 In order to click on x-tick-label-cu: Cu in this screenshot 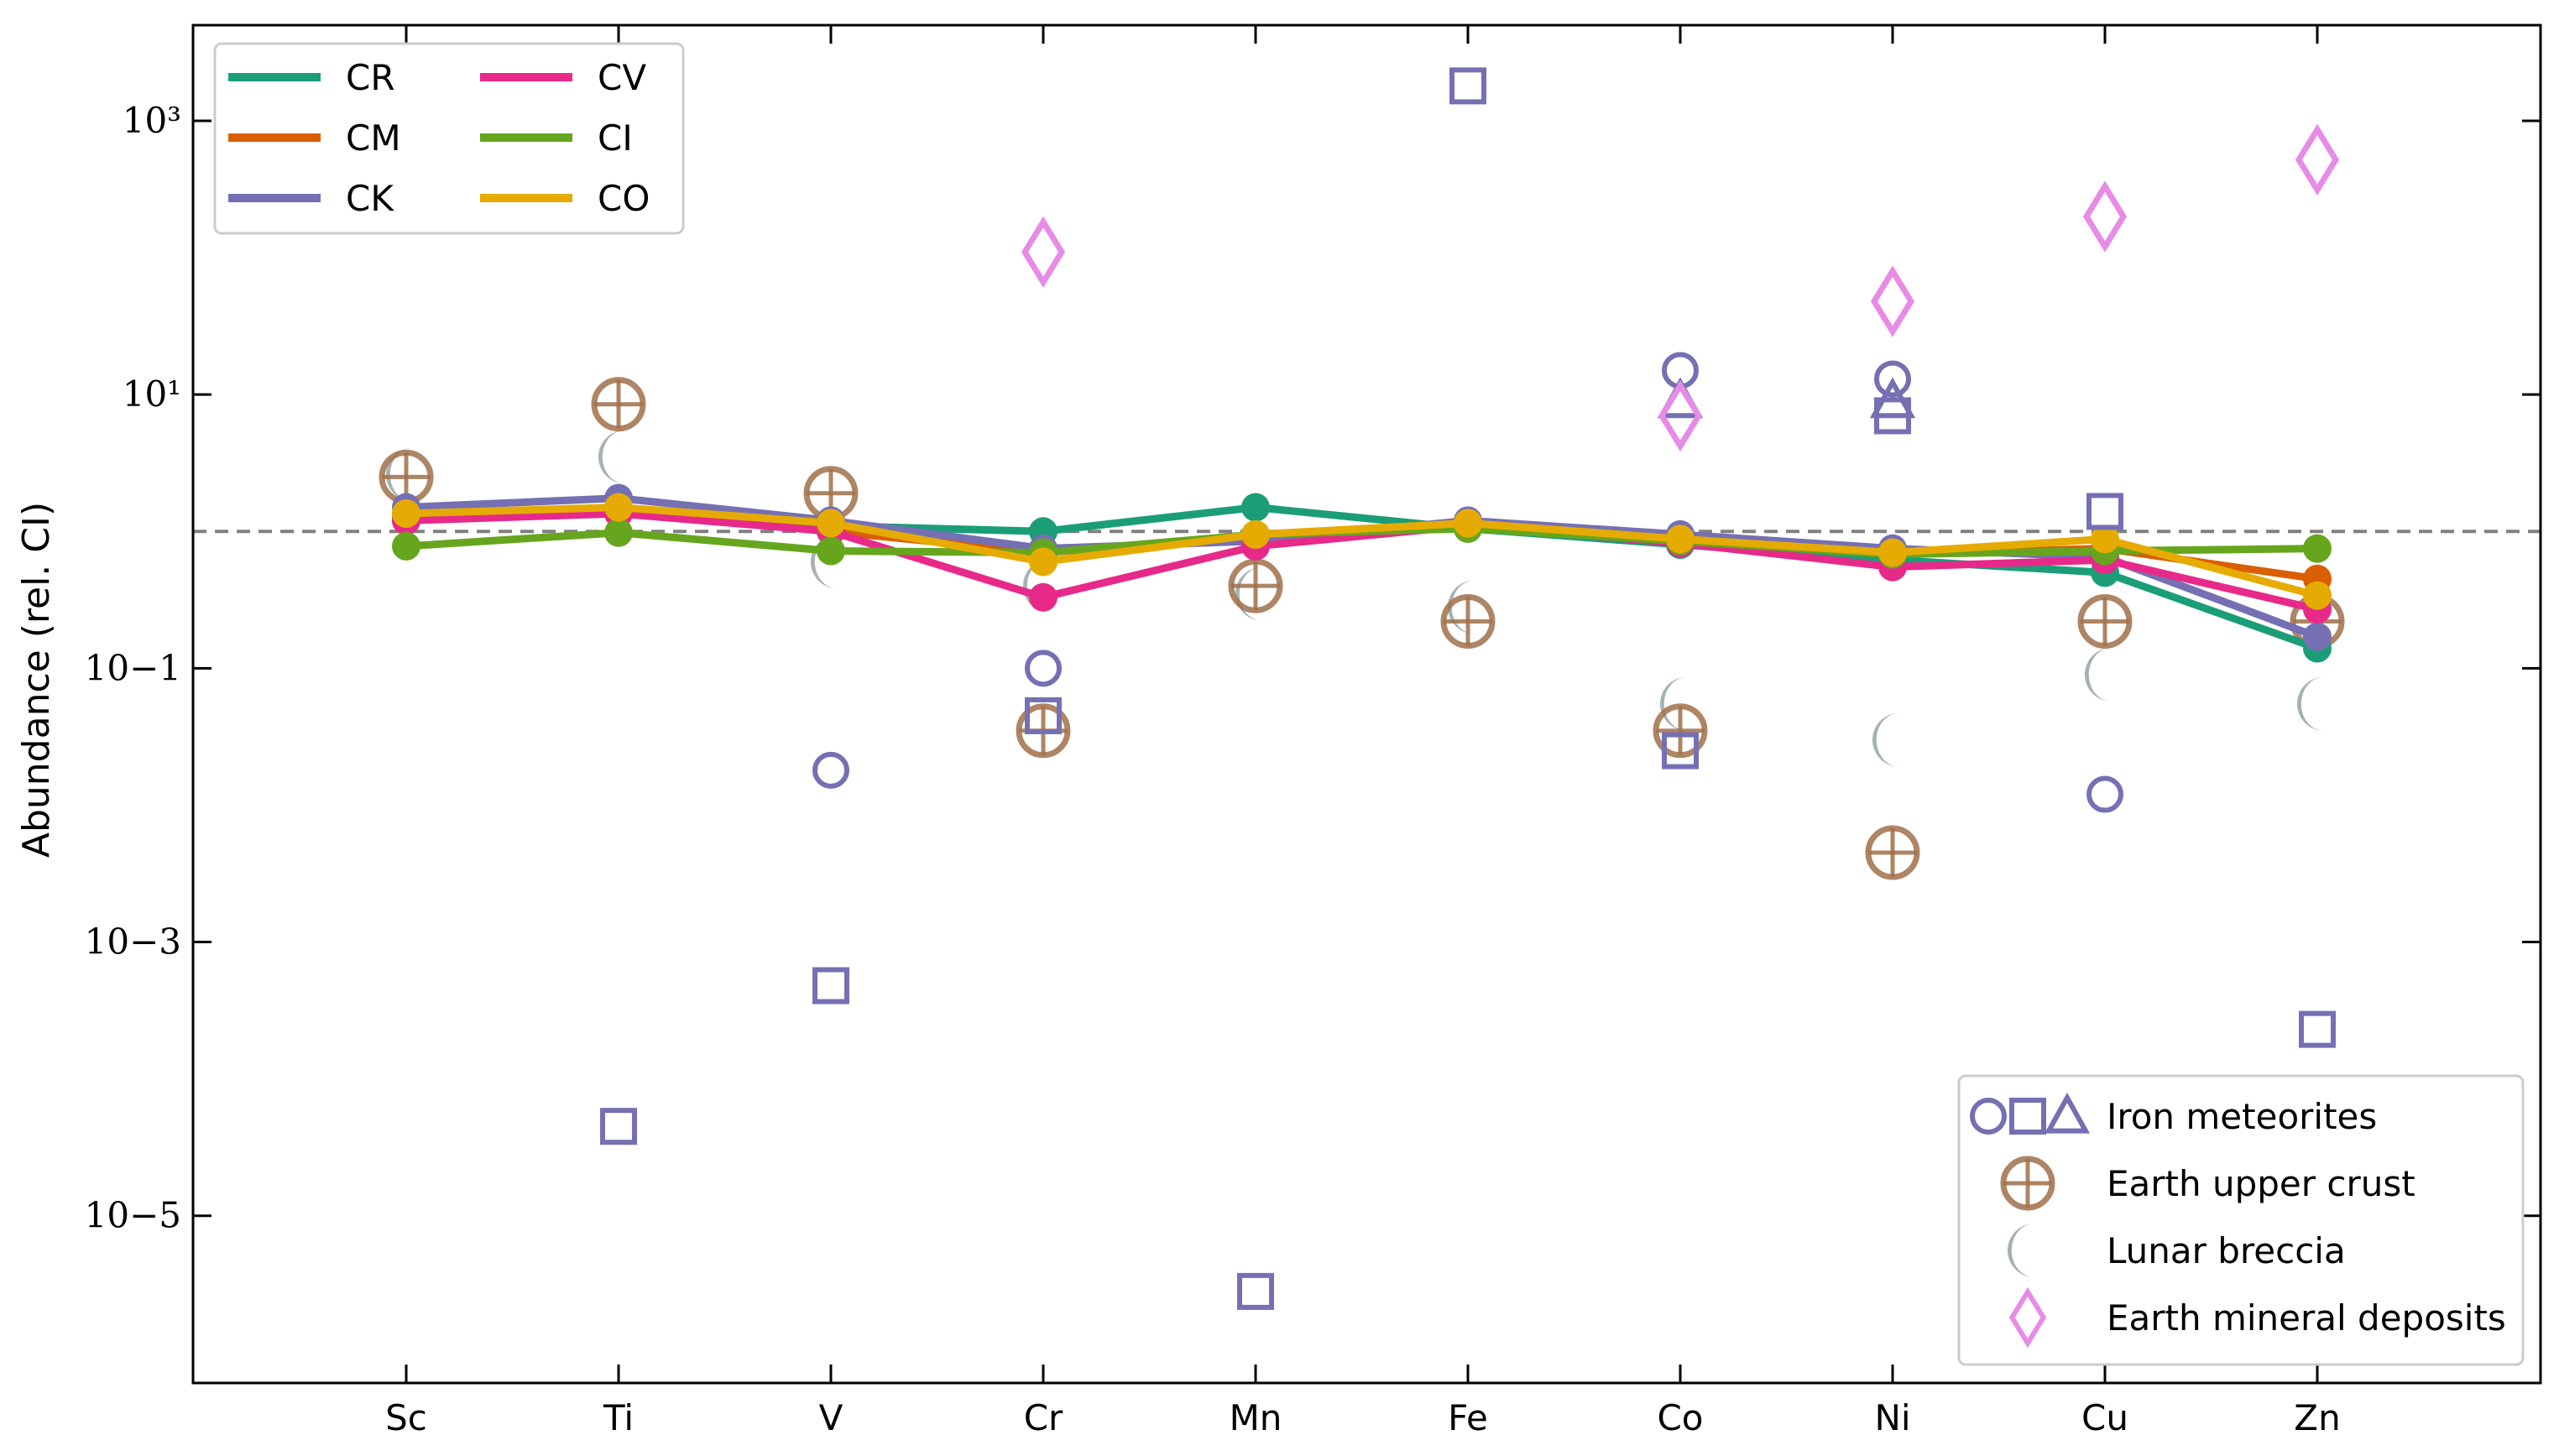, I will do `click(2104, 1417)`.